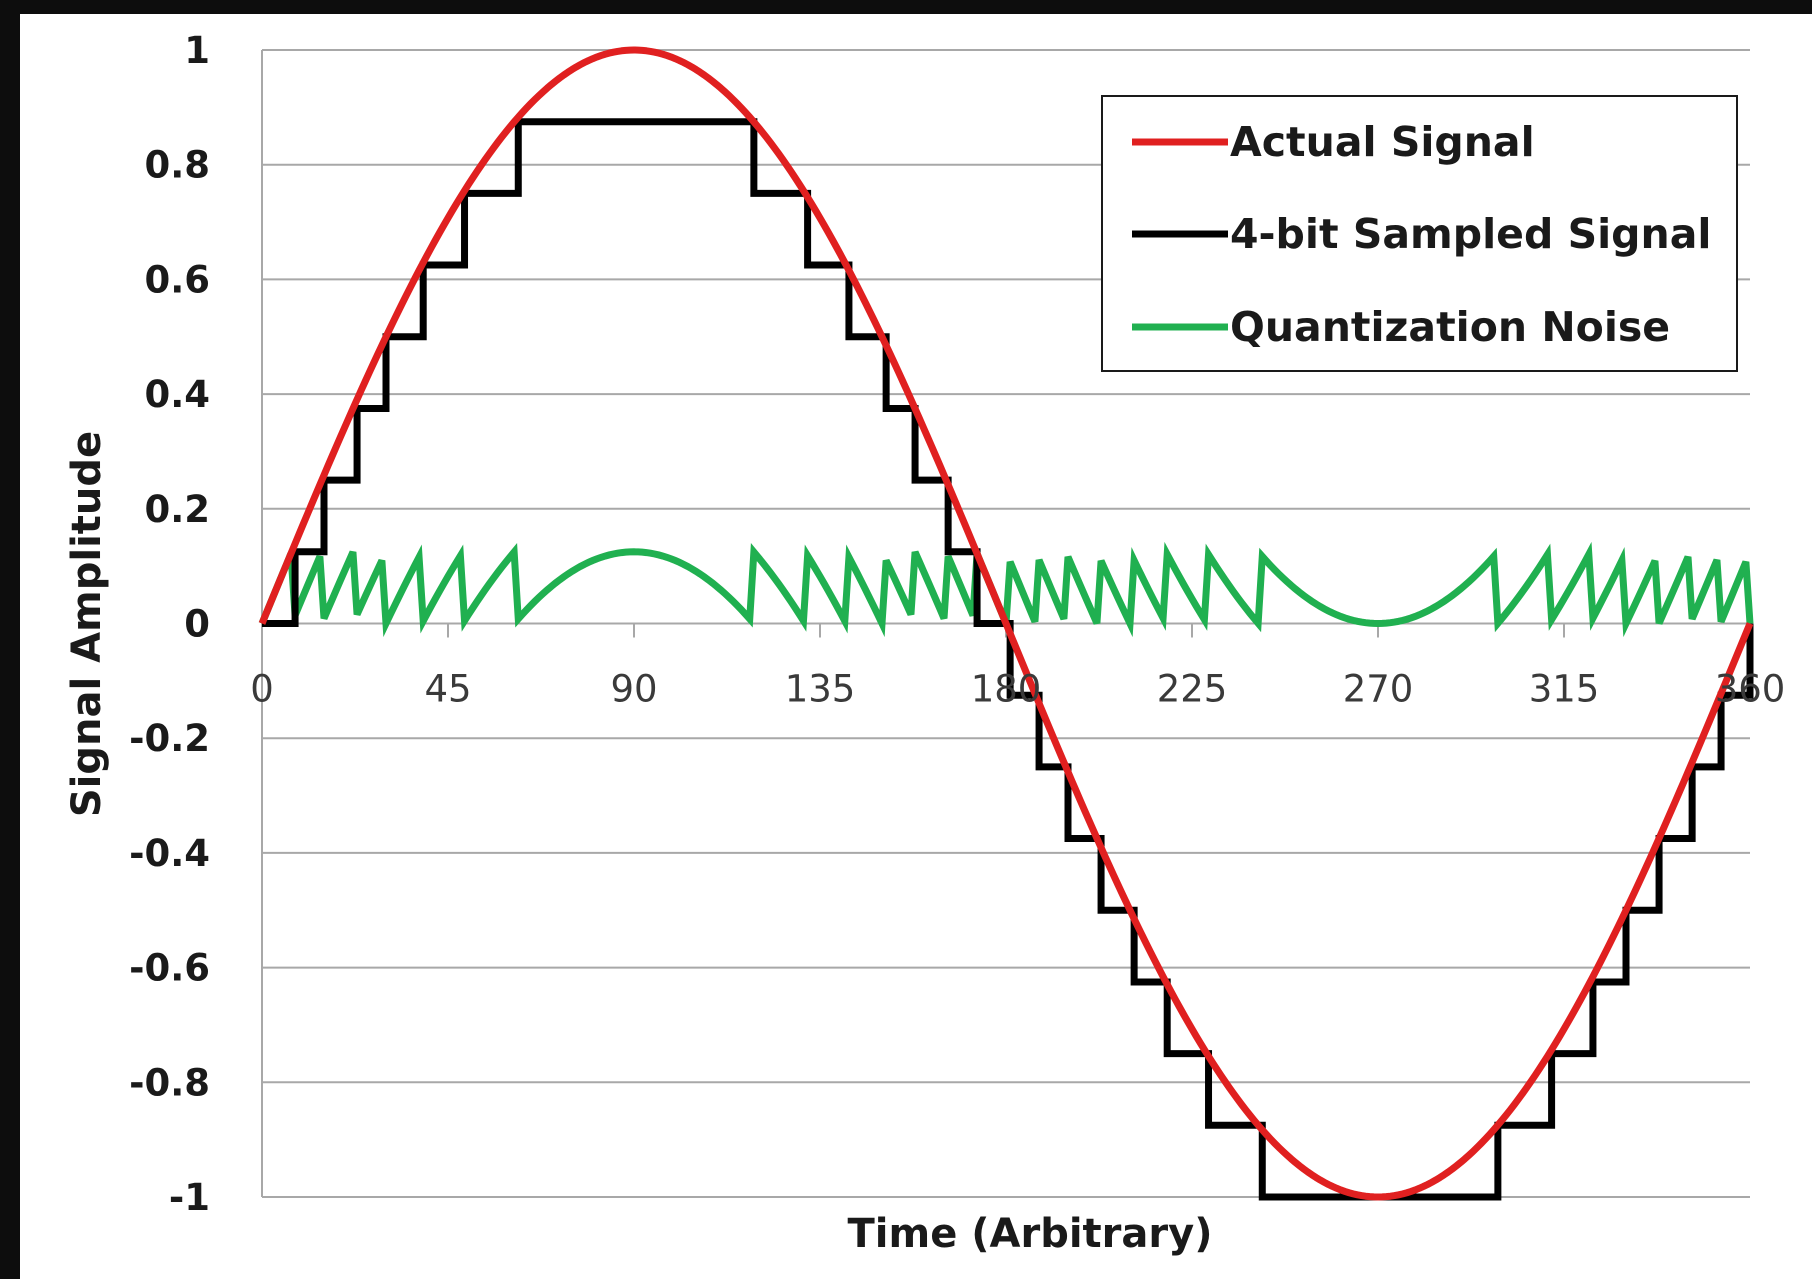 Image resolution: width=1812 pixels, height=1279 pixels. What do you see at coordinates (189, 1197) in the screenshot?
I see `y-tick-label: -1` at bounding box center [189, 1197].